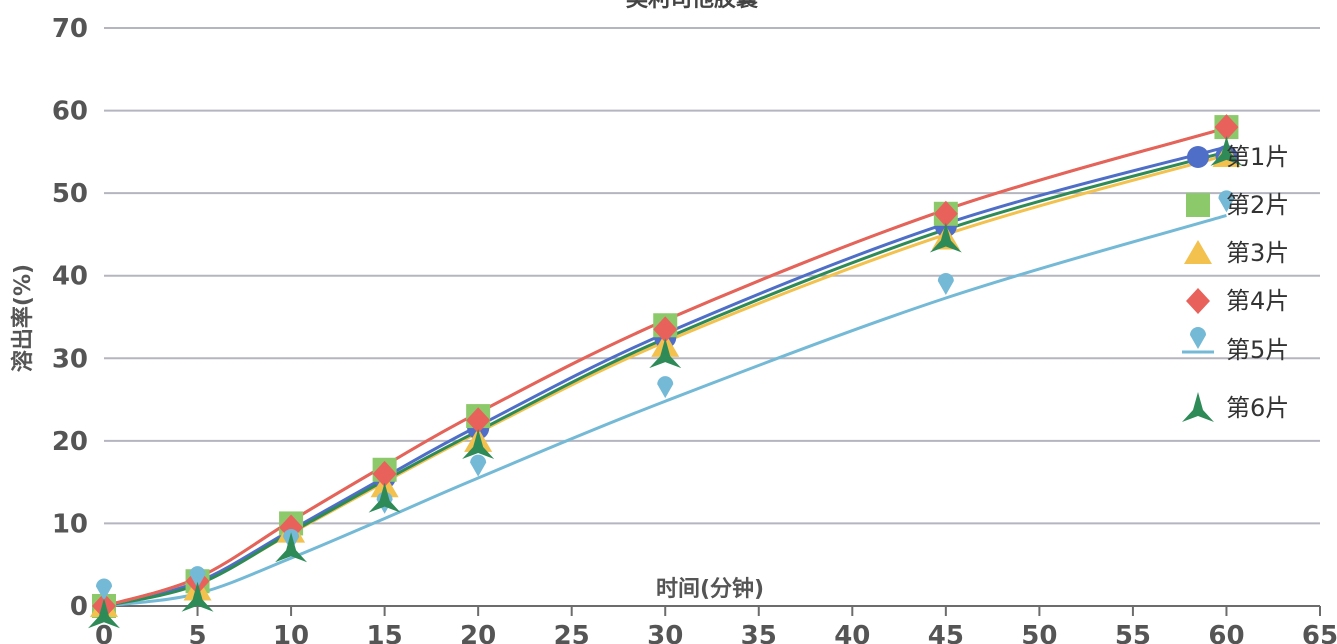 The height and width of the screenshot is (644, 1337). I want to click on x-tick-label: 30, so click(665, 632).